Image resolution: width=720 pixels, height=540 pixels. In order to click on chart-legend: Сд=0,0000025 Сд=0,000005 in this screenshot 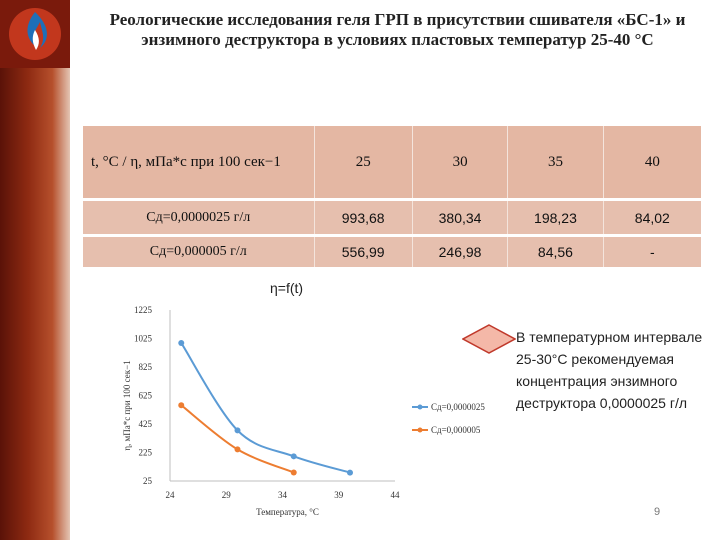, I will do `click(448, 418)`.